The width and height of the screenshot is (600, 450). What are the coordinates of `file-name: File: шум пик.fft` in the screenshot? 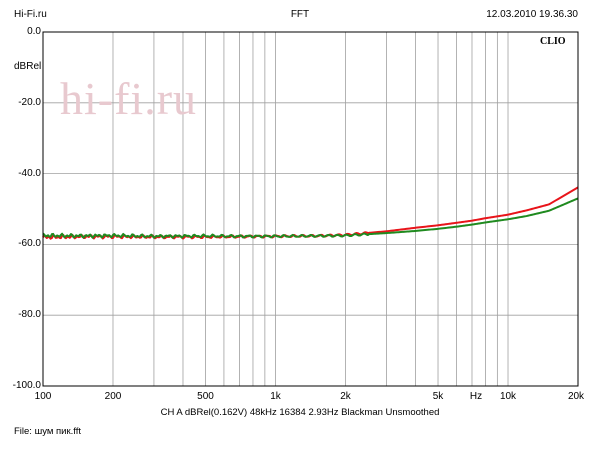 It's located at (48, 431).